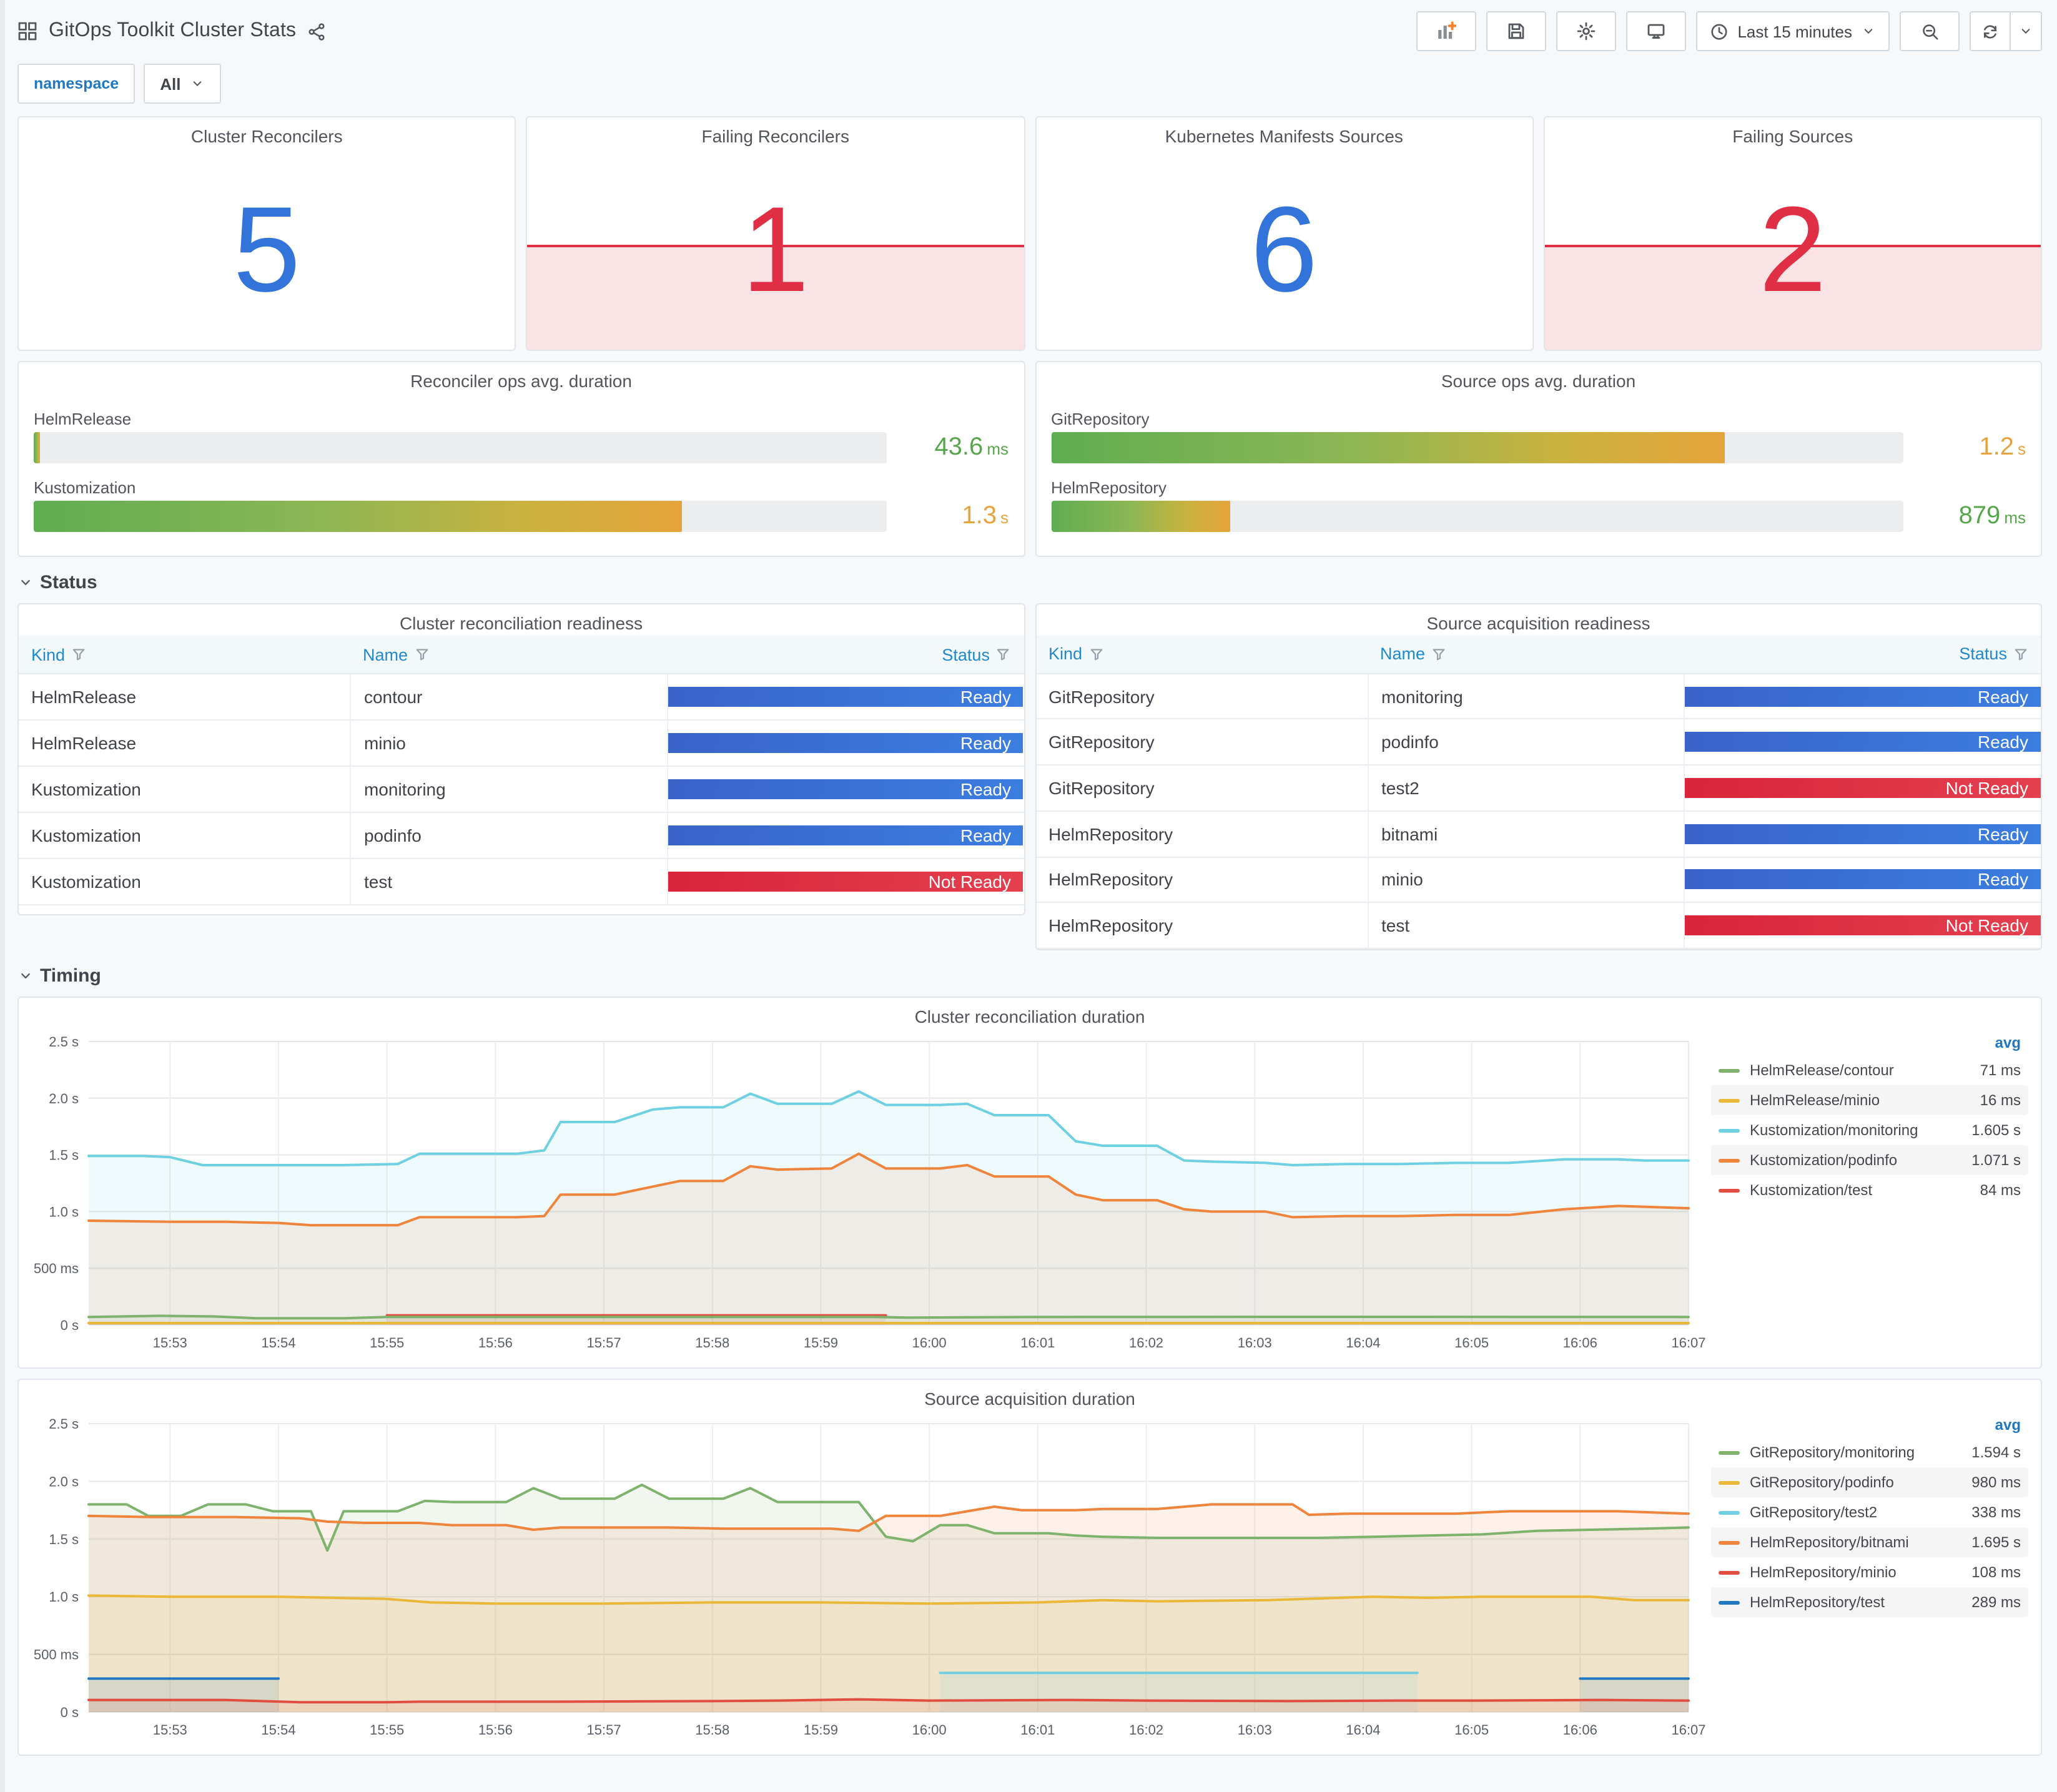 This screenshot has width=2057, height=1792. I want to click on panel-title: Source ops avg. duration, so click(1539, 381).